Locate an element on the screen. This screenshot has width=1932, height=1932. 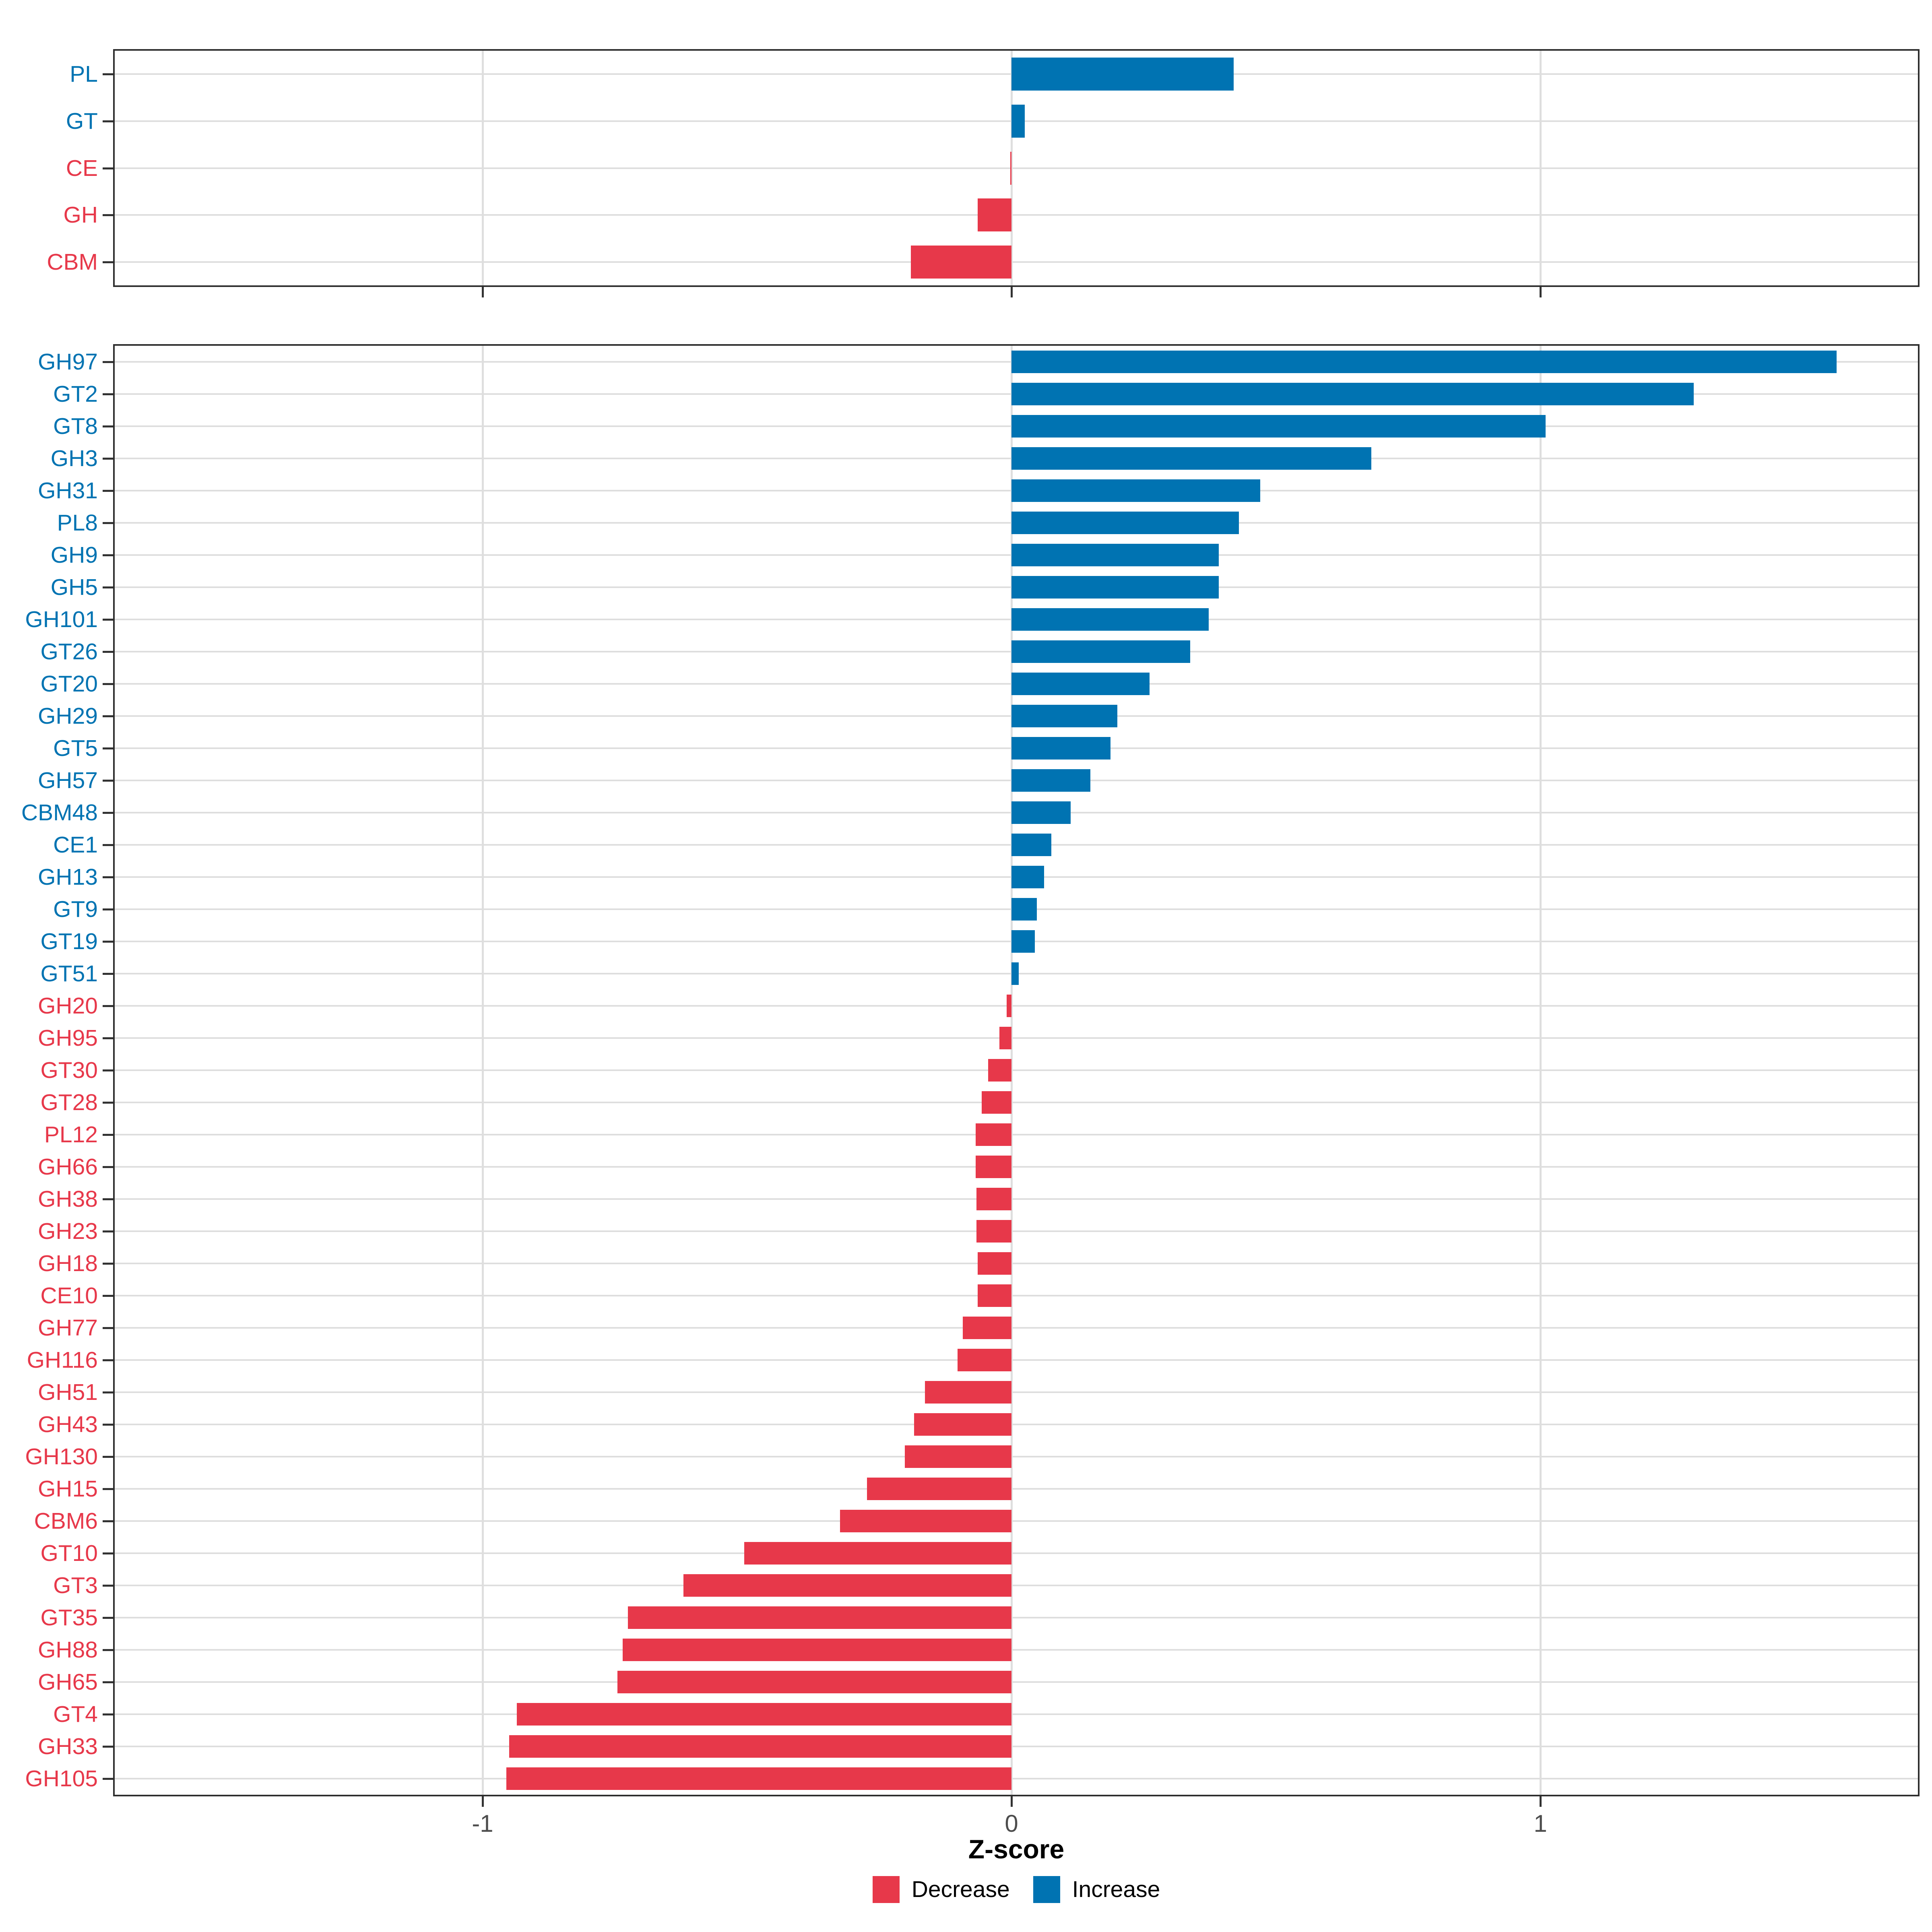
y-axis-label-gh29: GH29 is located at coordinates (68, 716).